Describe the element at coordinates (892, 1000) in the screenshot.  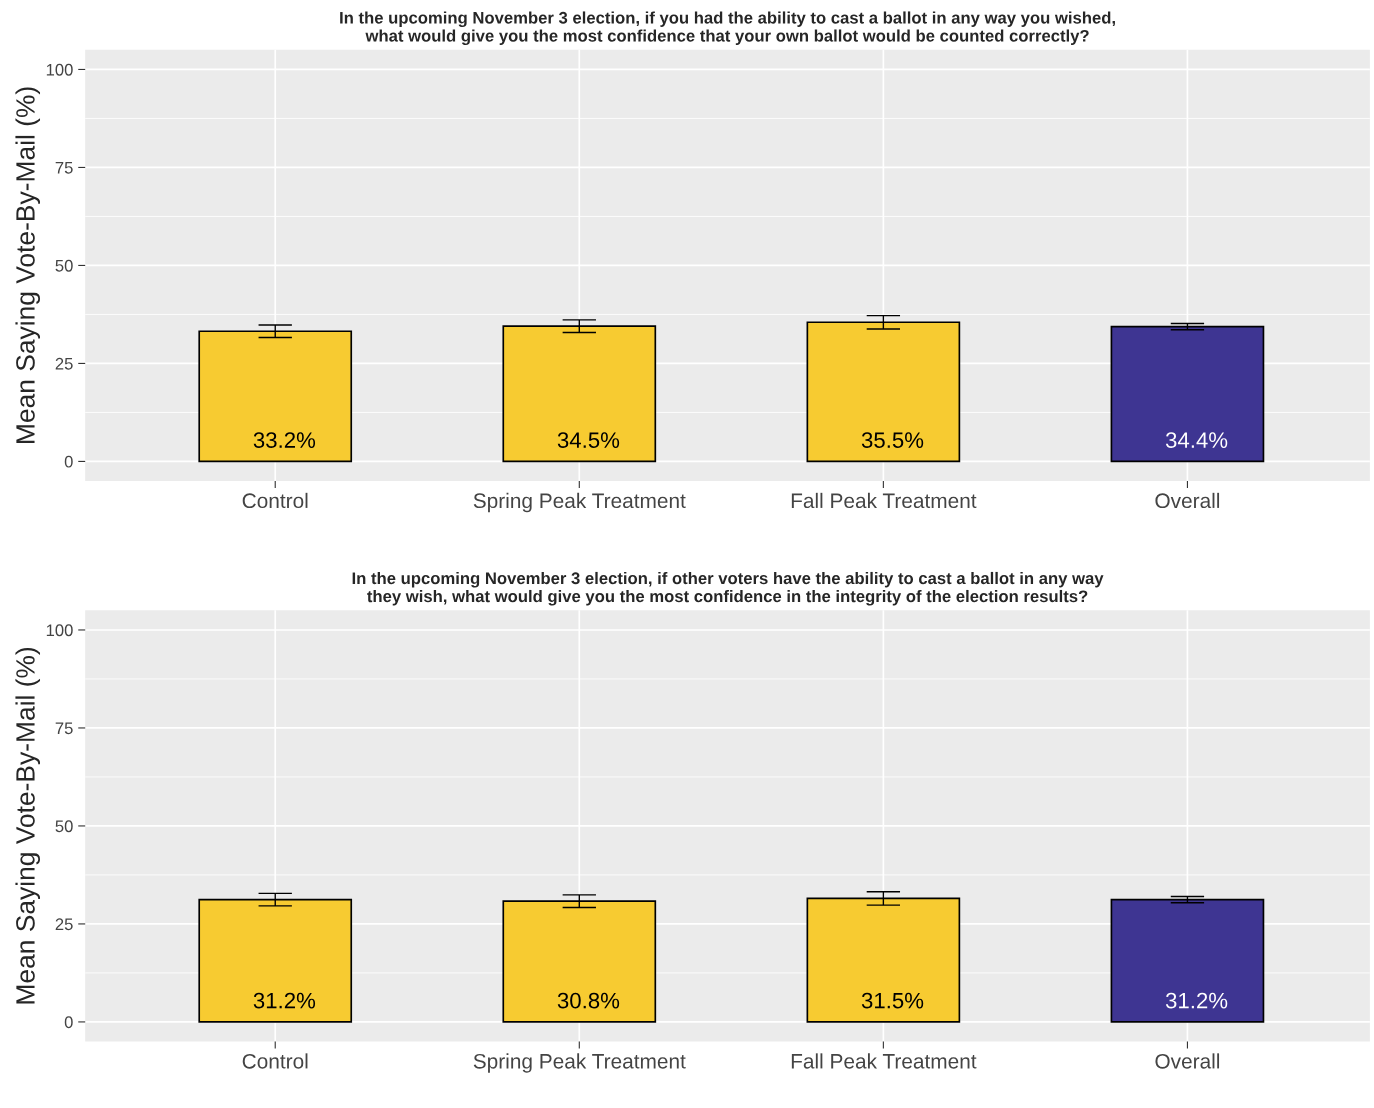
I see `data-label: 31.5%` at that location.